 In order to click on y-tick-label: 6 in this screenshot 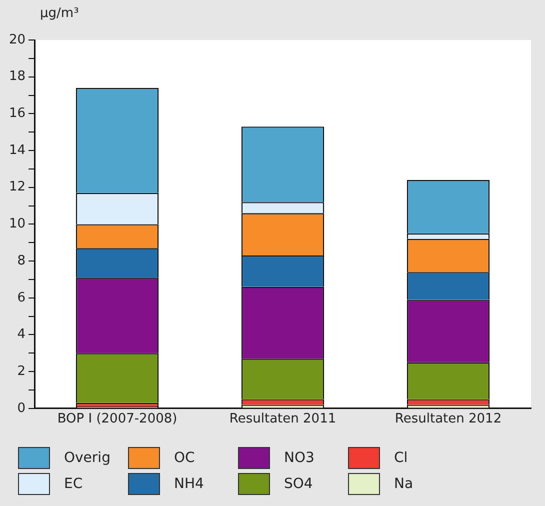, I will do `click(21, 298)`.